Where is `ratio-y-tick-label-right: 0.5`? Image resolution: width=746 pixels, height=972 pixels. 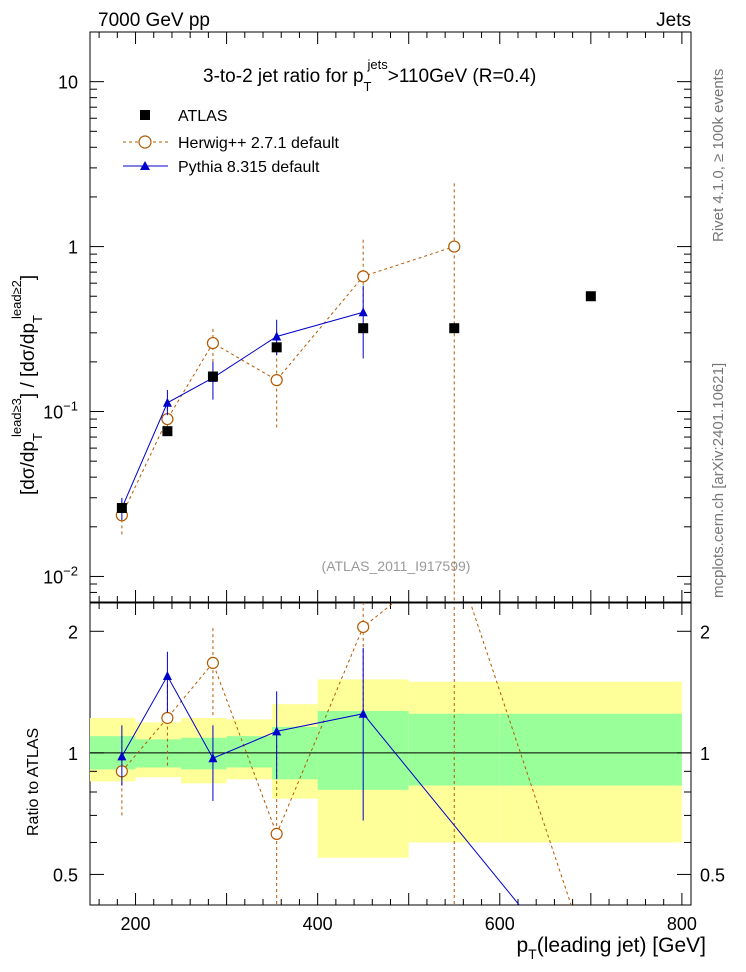
ratio-y-tick-label-right: 0.5 is located at coordinates (712, 875).